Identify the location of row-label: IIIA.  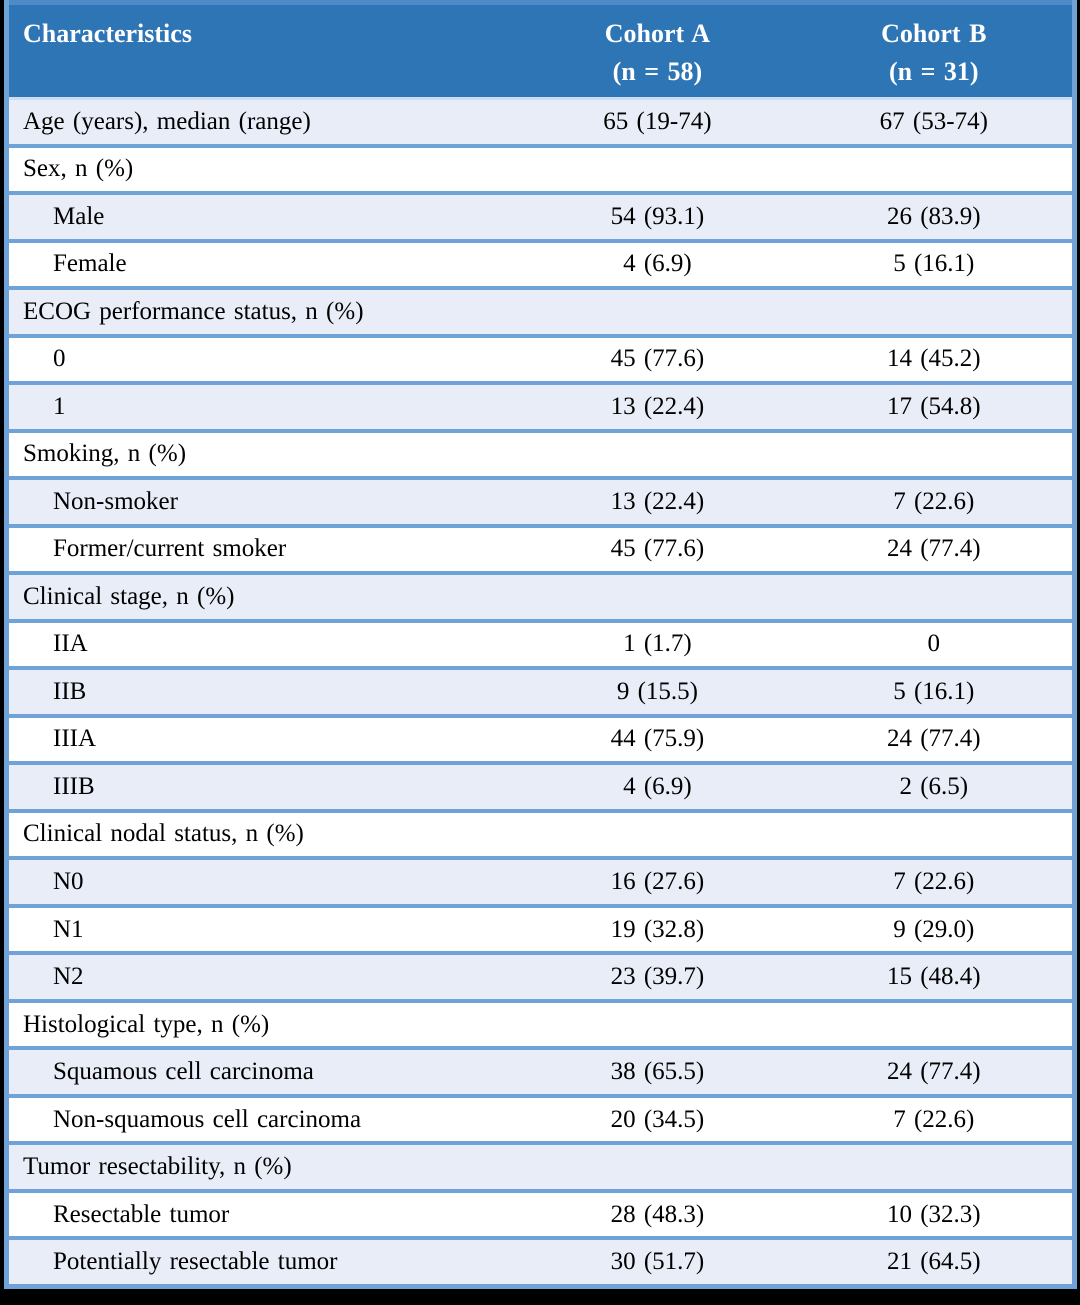
(75, 739).